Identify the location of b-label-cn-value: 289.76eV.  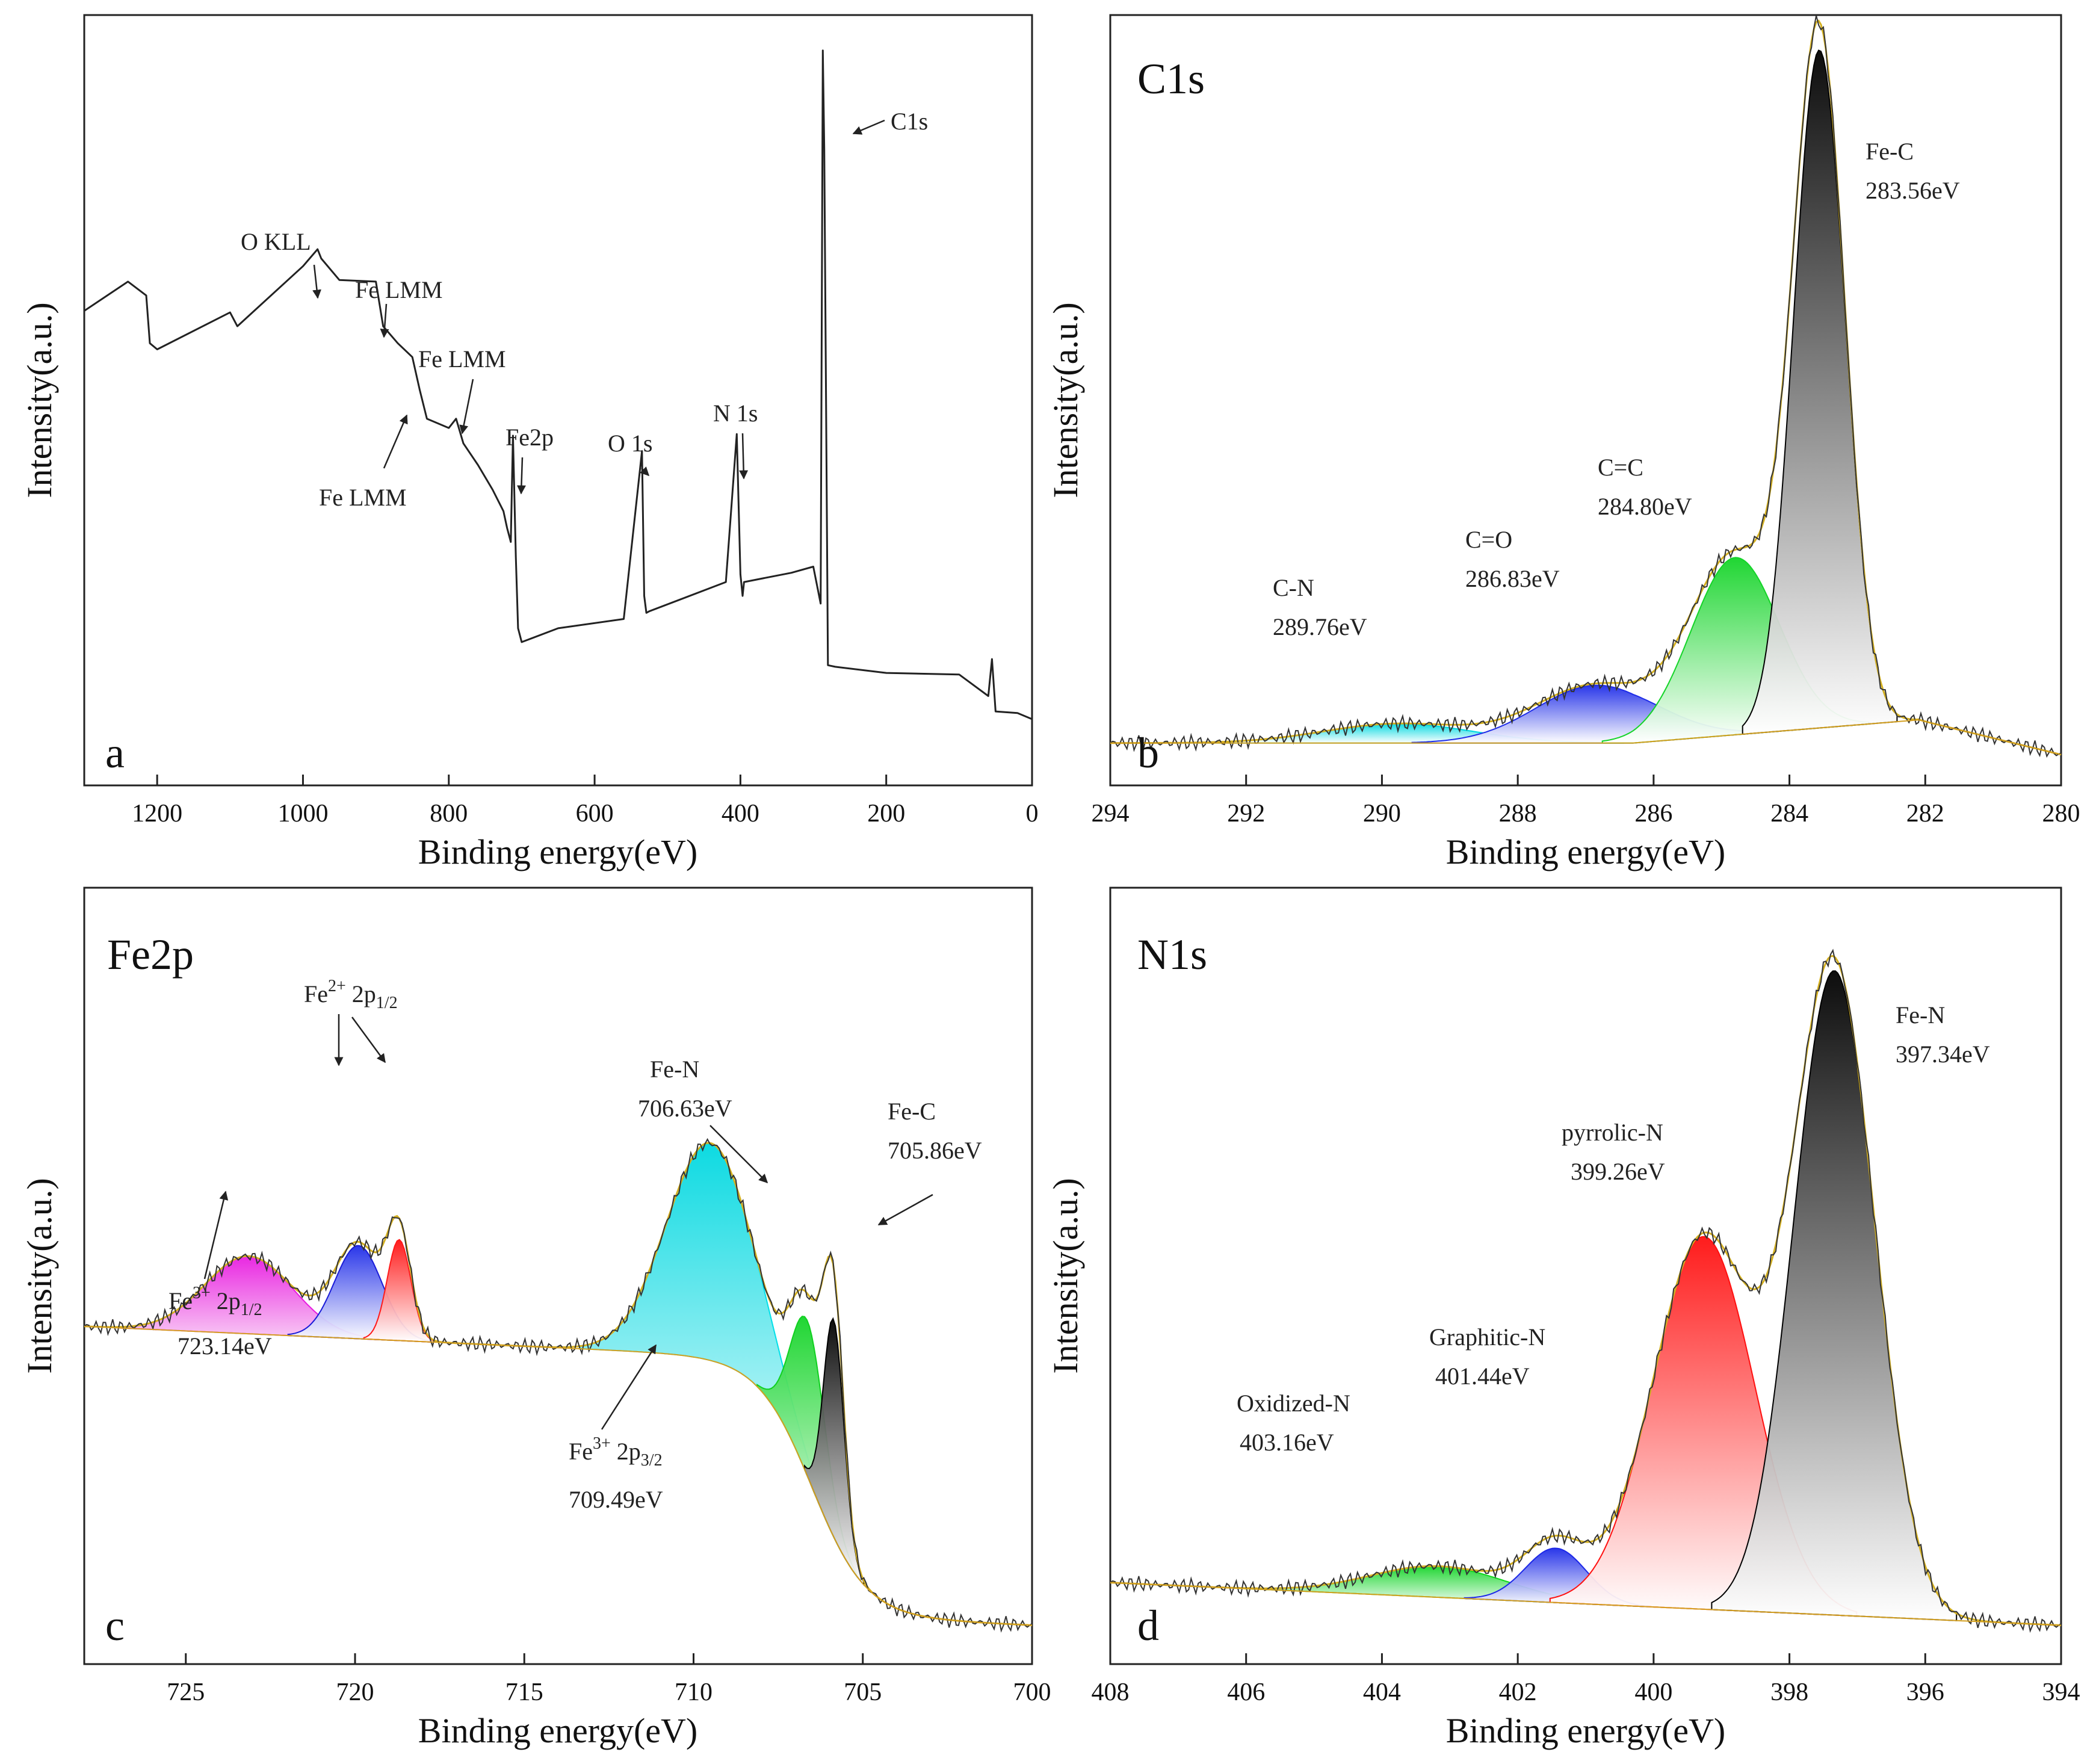
(1320, 626).